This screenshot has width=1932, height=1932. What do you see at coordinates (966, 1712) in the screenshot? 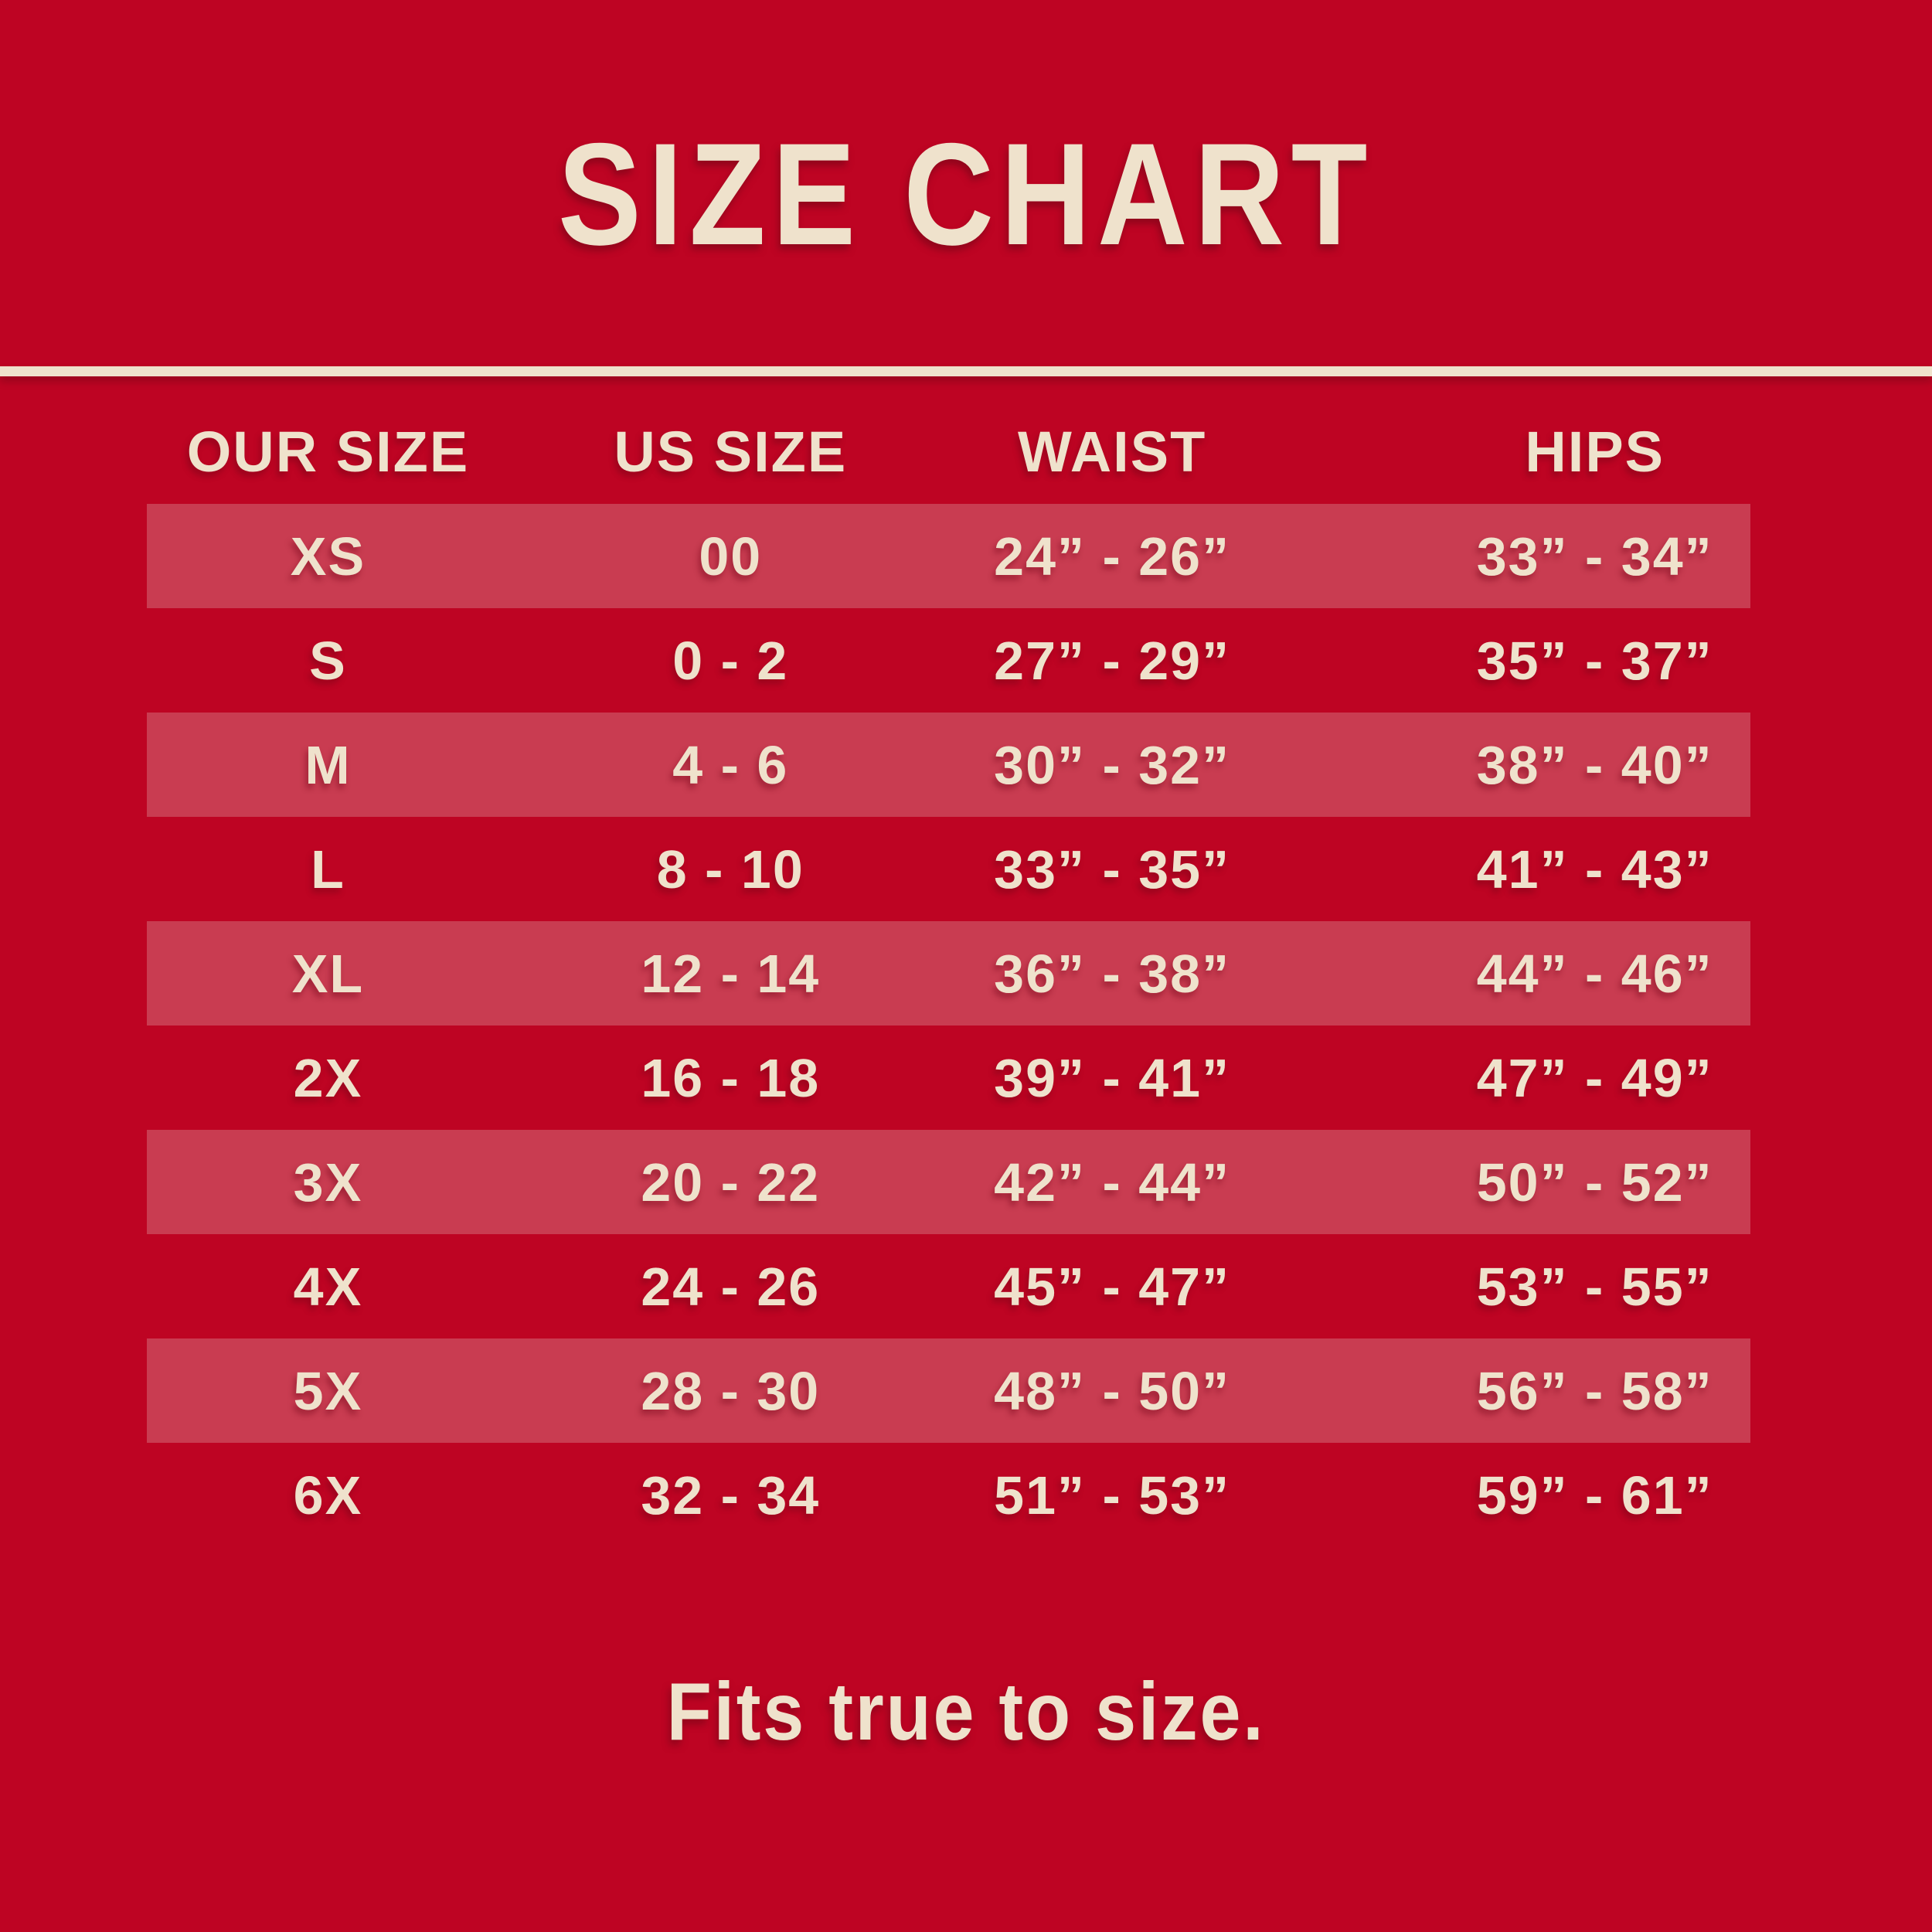
I see `fit-note: Fits true to size.` at bounding box center [966, 1712].